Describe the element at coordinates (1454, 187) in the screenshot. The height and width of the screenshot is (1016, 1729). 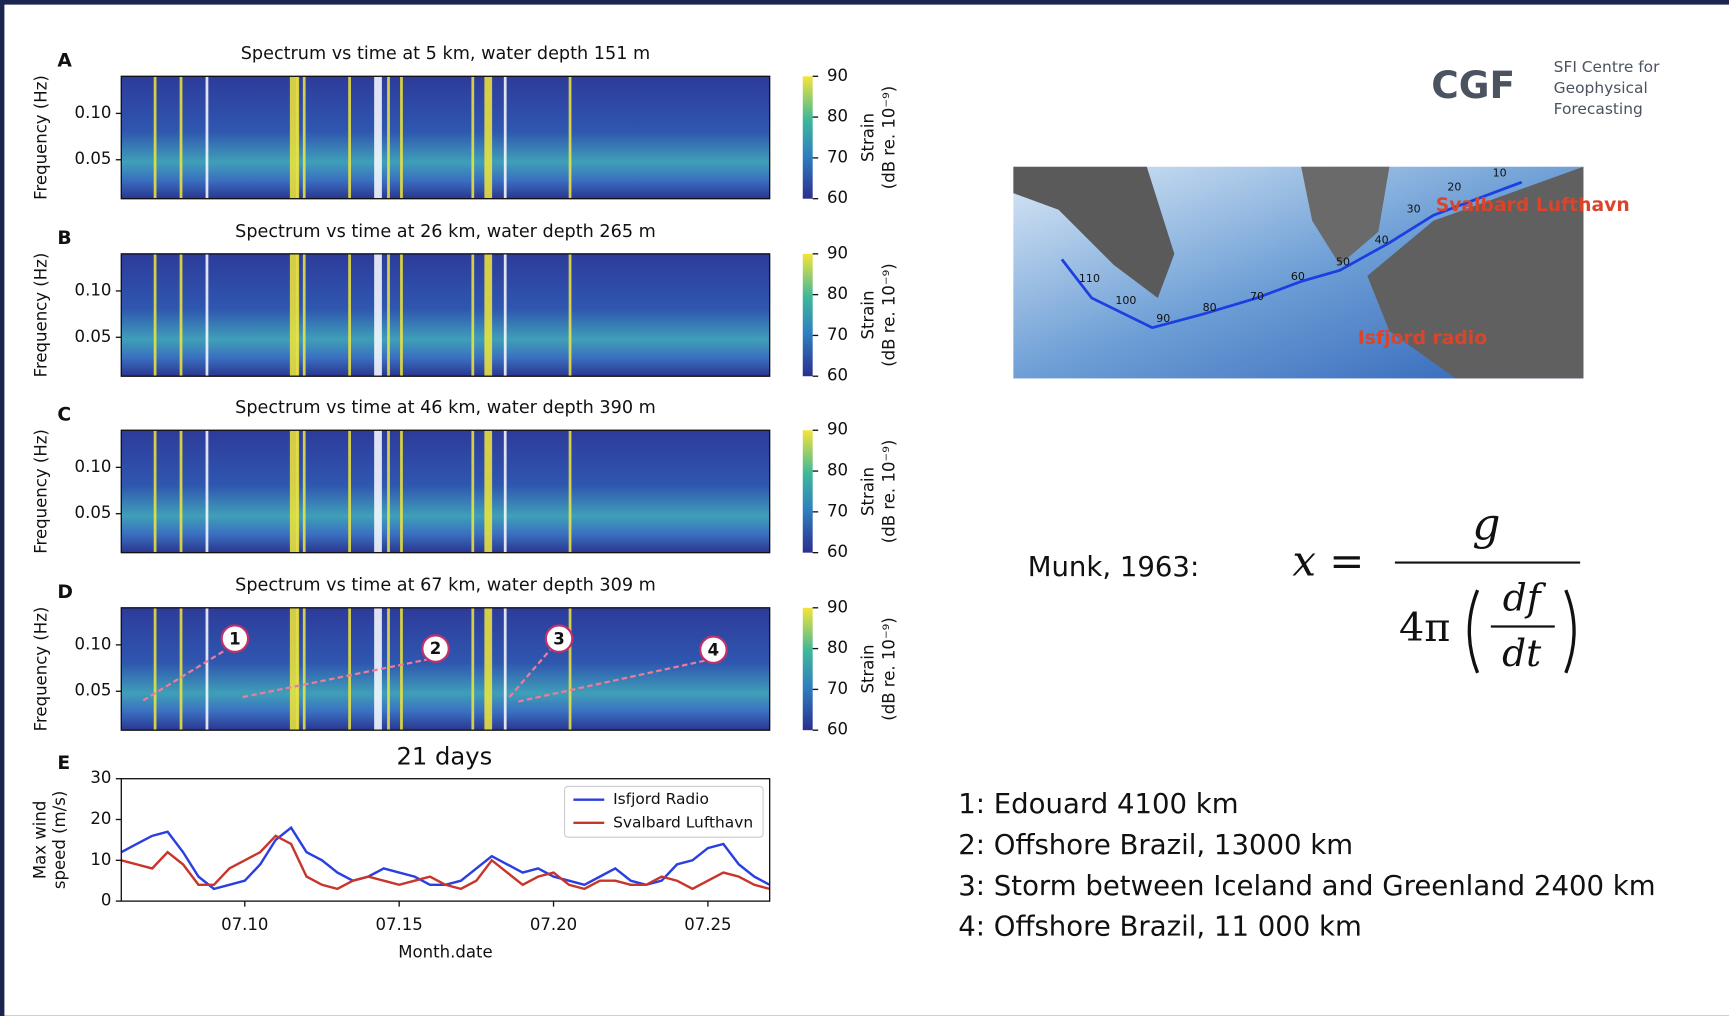
I see `route-label: 20` at that location.